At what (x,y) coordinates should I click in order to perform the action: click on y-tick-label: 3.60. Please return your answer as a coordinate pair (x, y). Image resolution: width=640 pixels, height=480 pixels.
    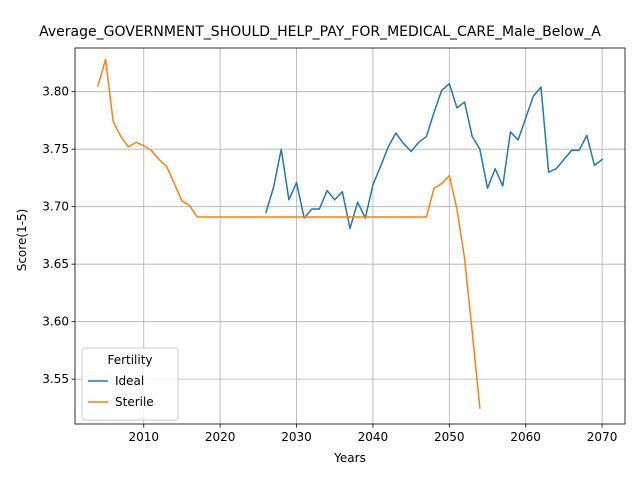
    Looking at the image, I should click on (55, 322).